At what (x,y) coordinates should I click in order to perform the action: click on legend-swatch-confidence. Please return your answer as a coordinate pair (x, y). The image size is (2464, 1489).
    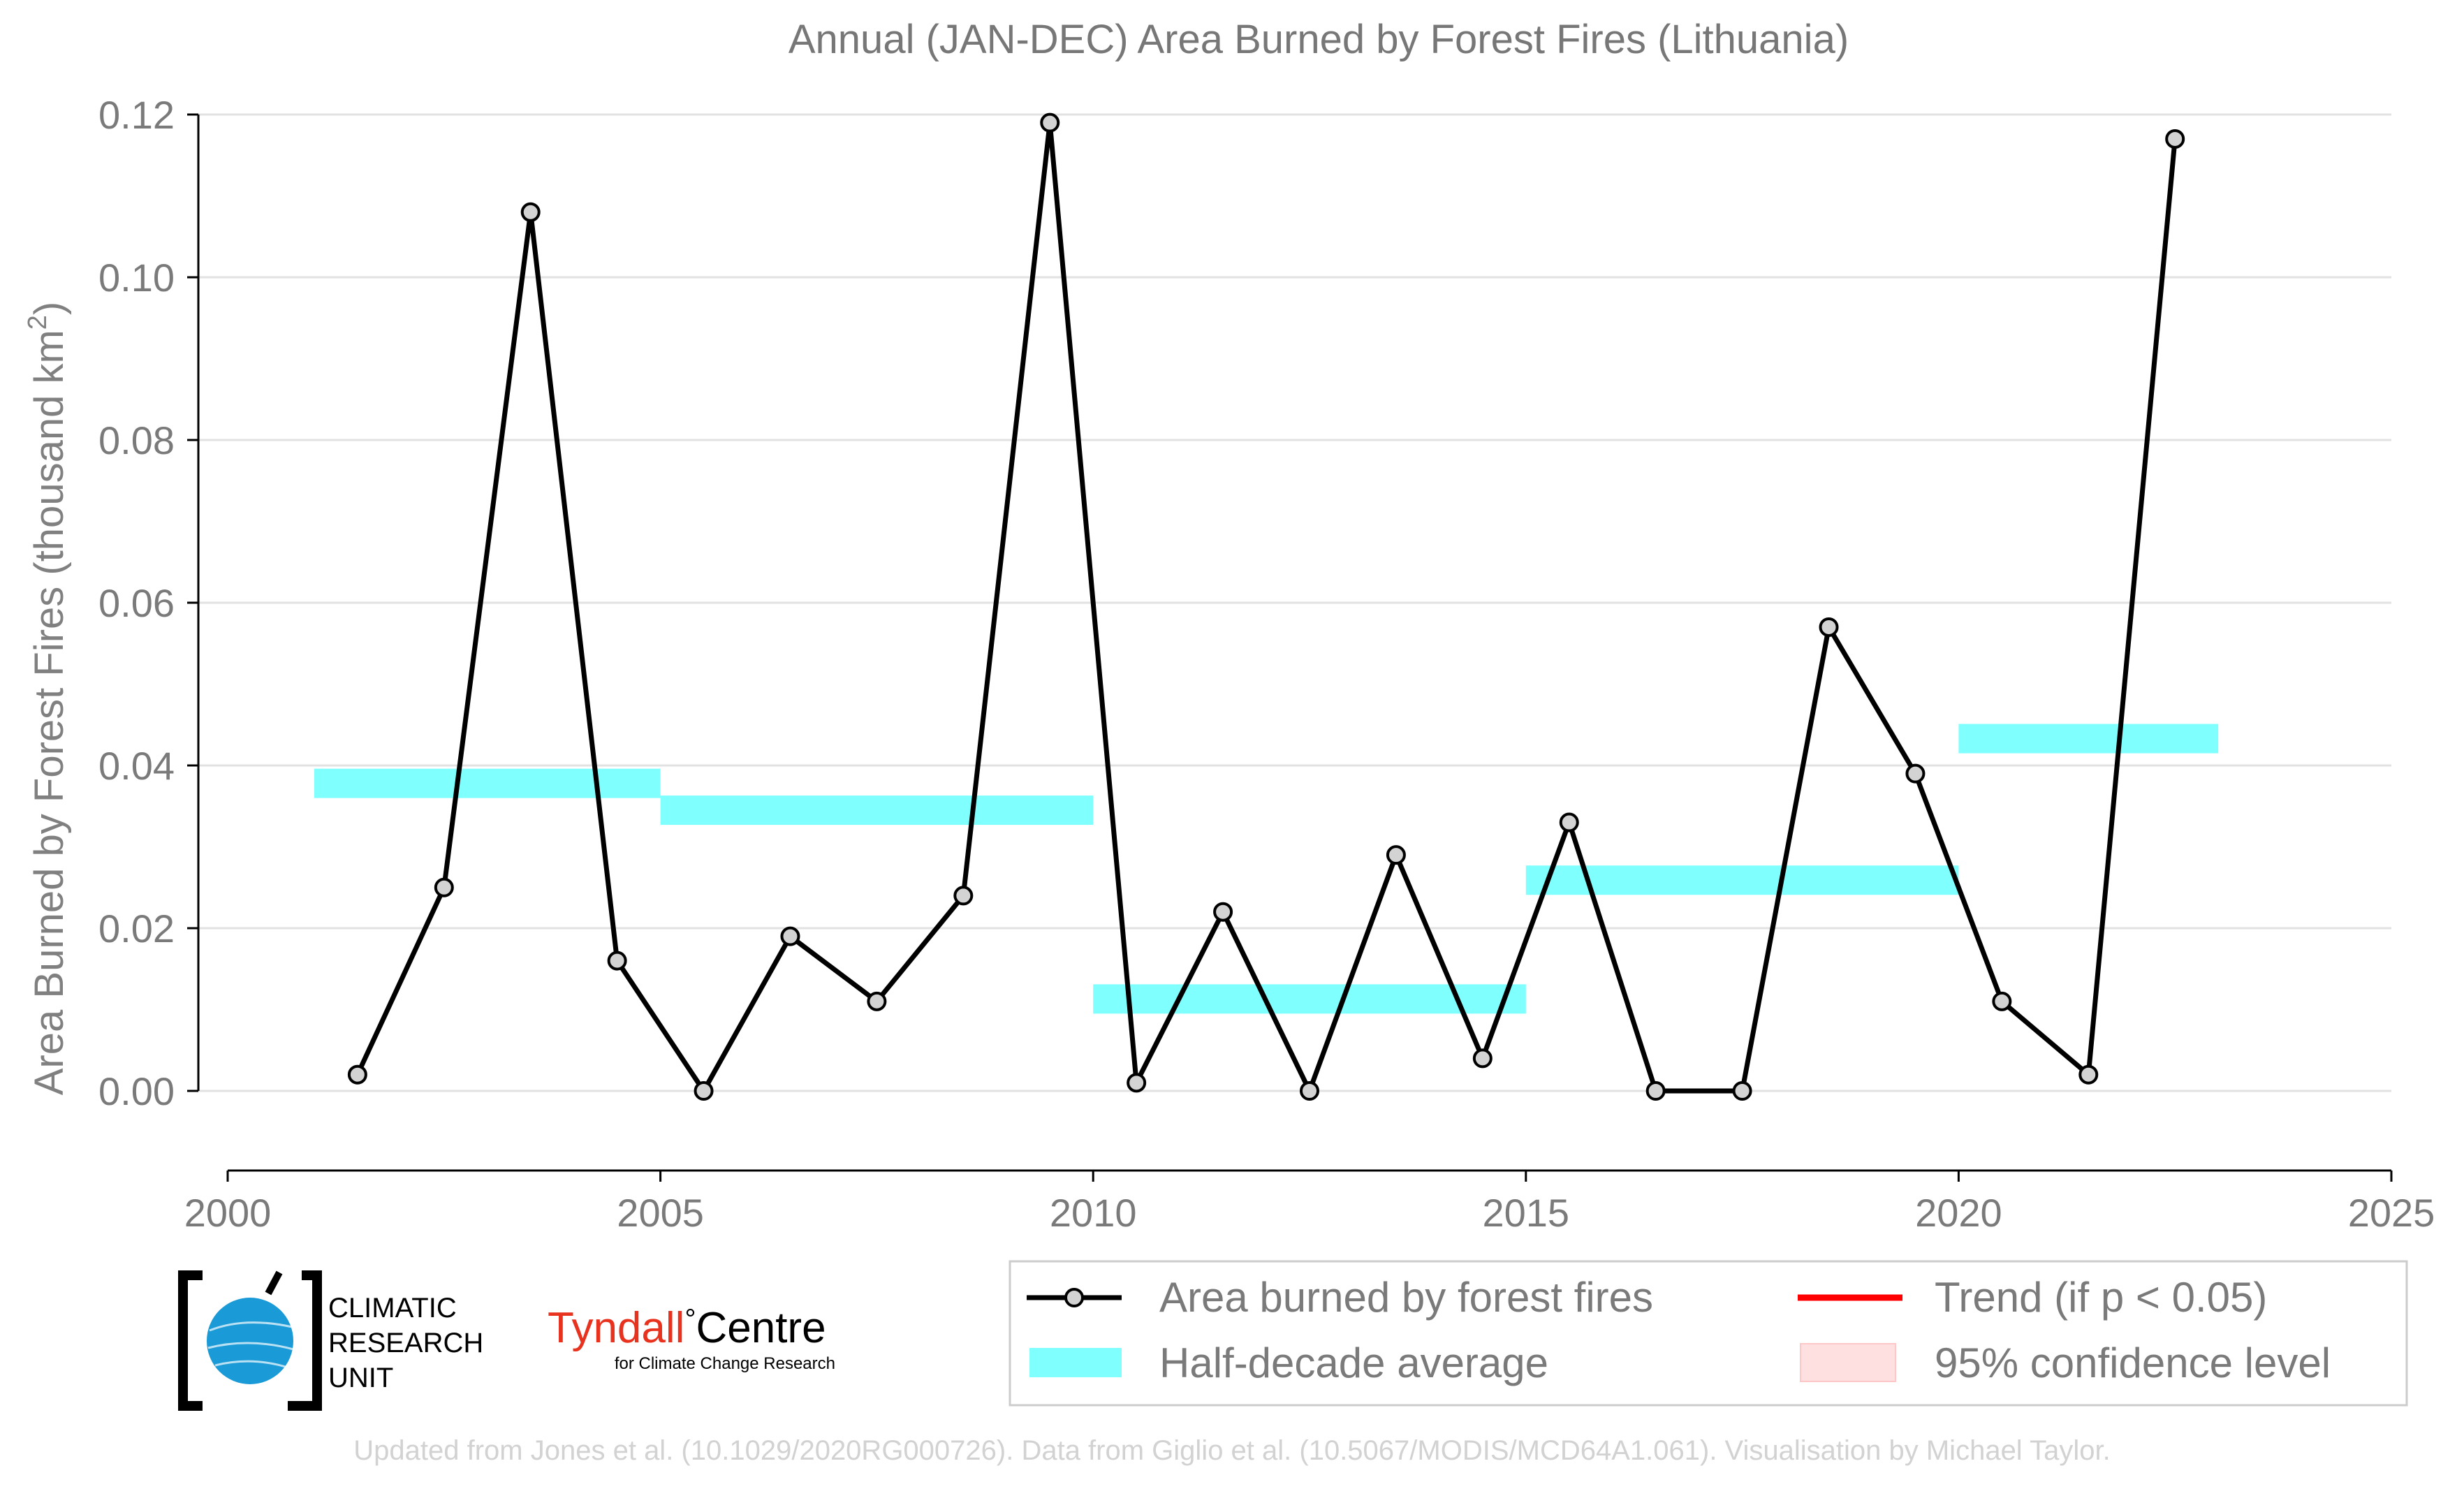
    Looking at the image, I should click on (1848, 1363).